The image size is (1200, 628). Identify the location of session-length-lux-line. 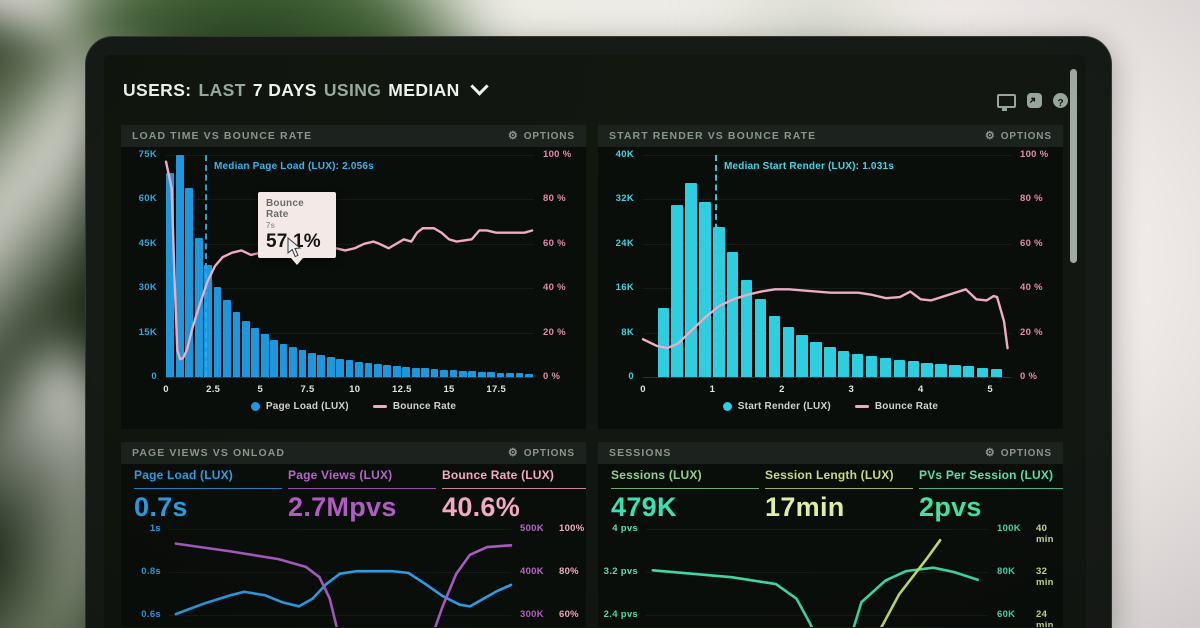
(903, 582).